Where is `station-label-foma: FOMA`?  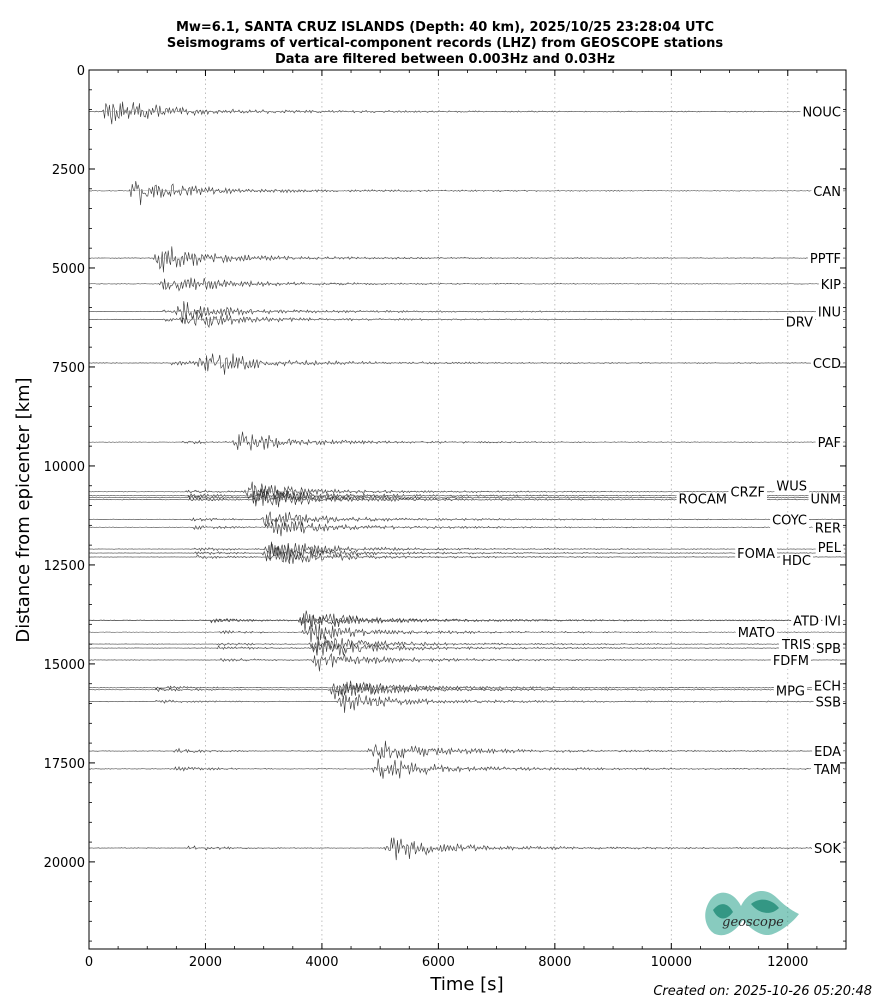
station-label-foma: FOMA is located at coordinates (756, 554).